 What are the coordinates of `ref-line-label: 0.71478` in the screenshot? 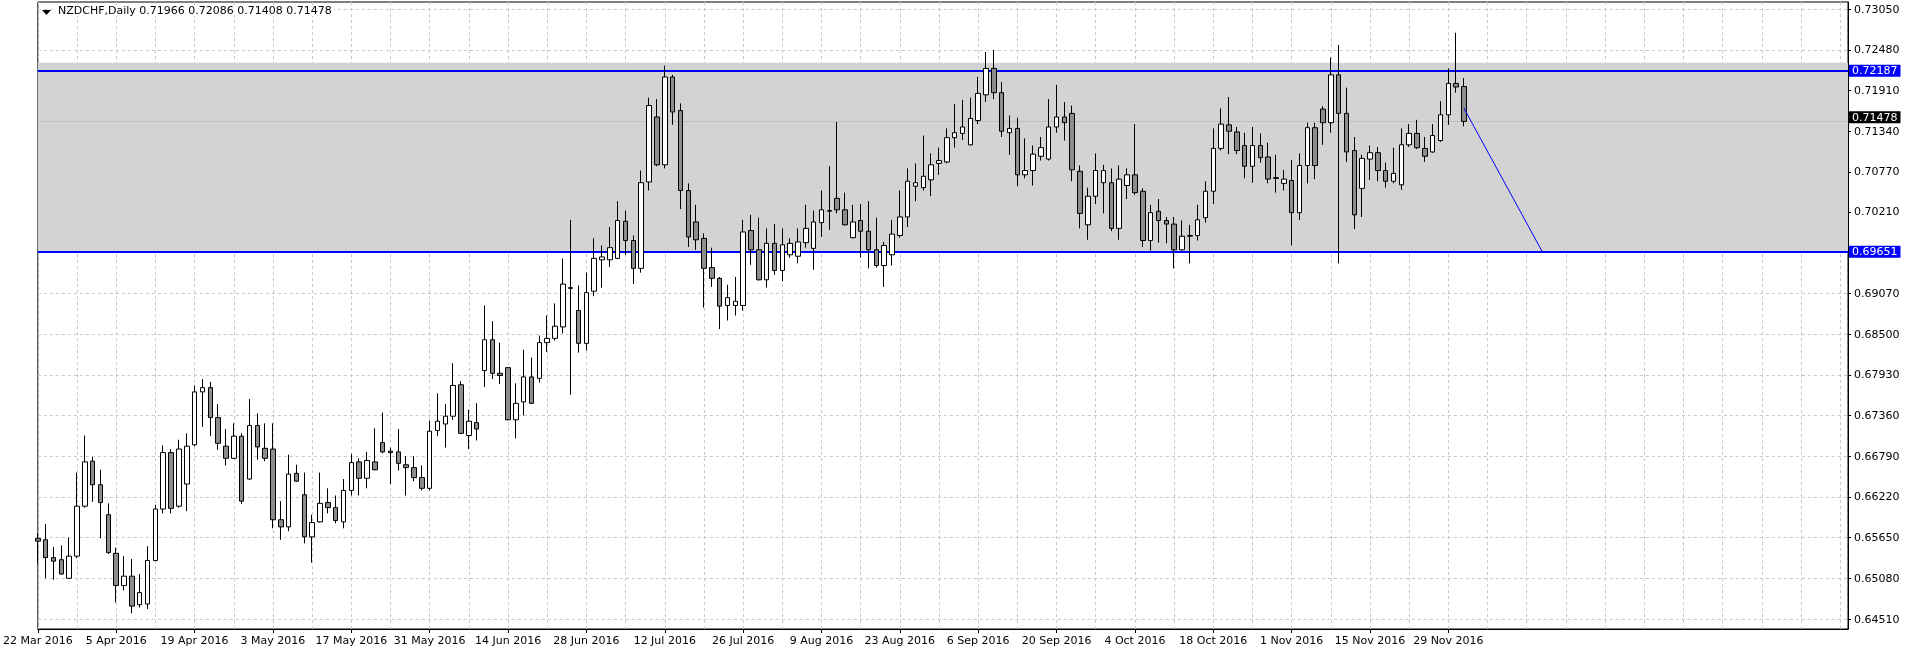 It's located at (1875, 117).